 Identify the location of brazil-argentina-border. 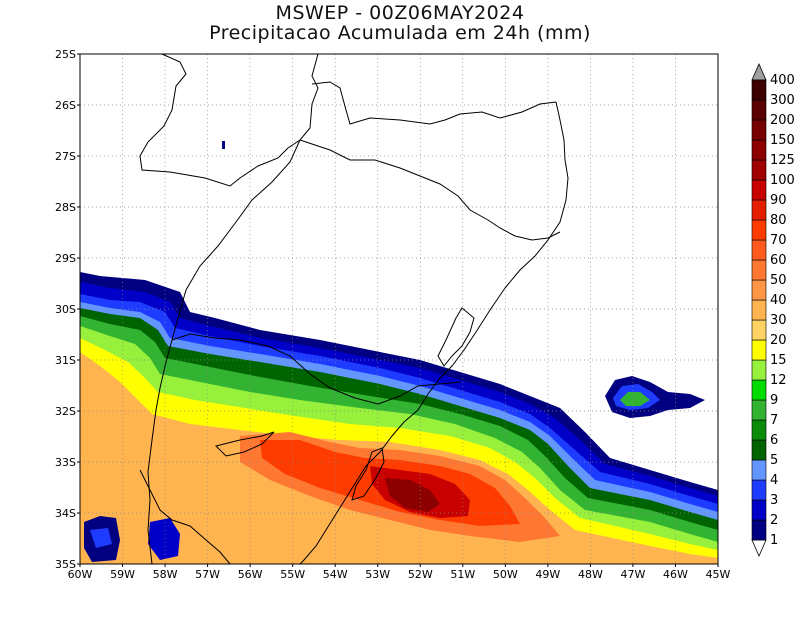
(229, 120).